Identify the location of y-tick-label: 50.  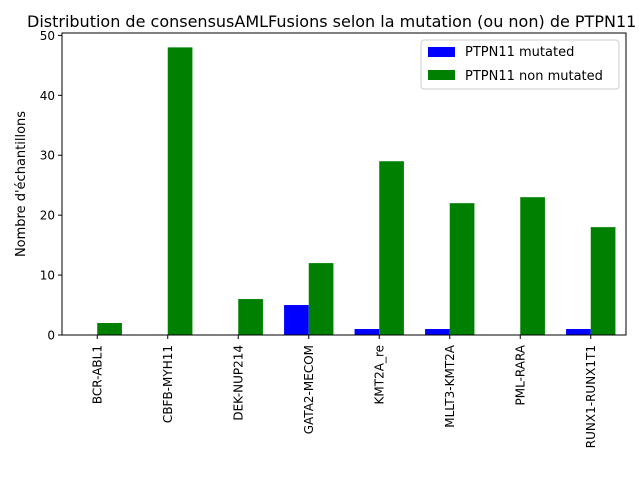
(47, 36).